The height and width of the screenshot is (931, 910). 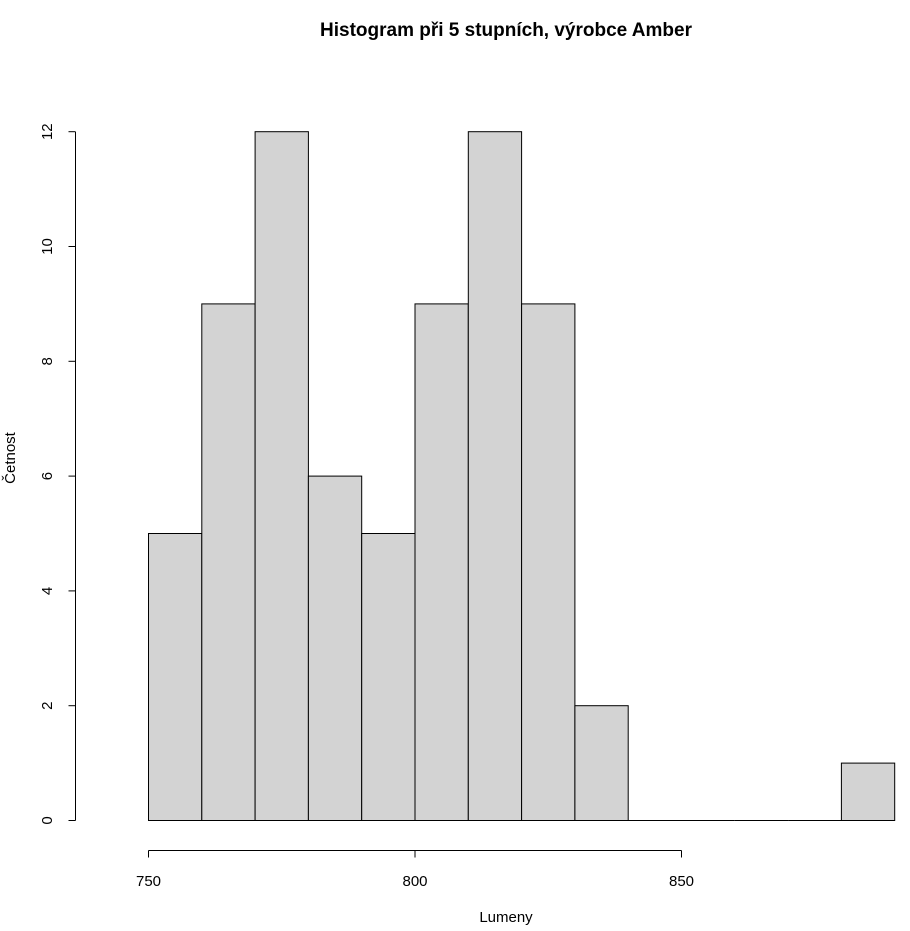 What do you see at coordinates (506, 30) in the screenshot?
I see `chart-title: Histogram při 5 stupních, výrobce Amber` at bounding box center [506, 30].